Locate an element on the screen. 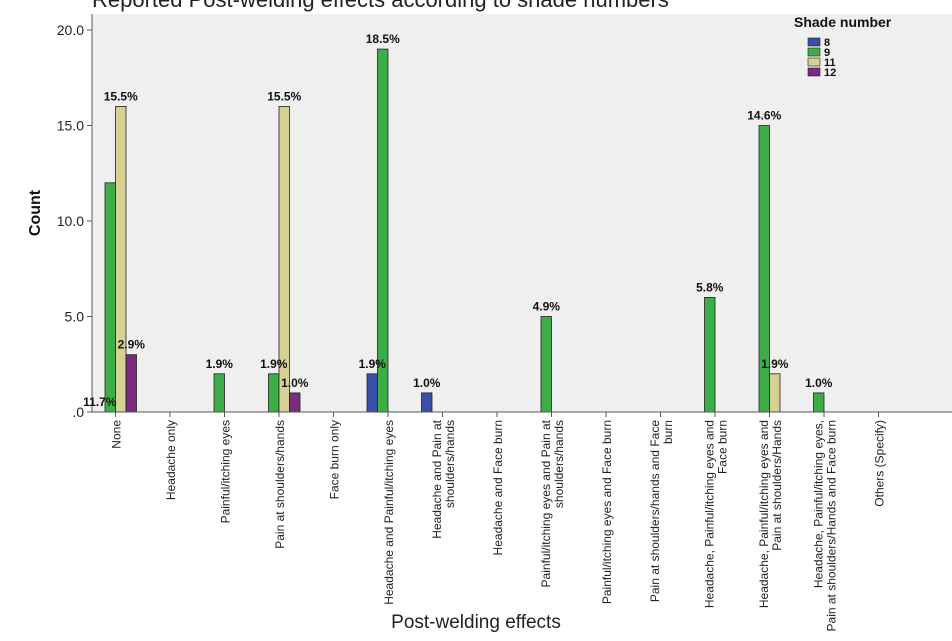  x-tick-label-line: Pain at shoulders/hands is located at coordinates (280, 484).